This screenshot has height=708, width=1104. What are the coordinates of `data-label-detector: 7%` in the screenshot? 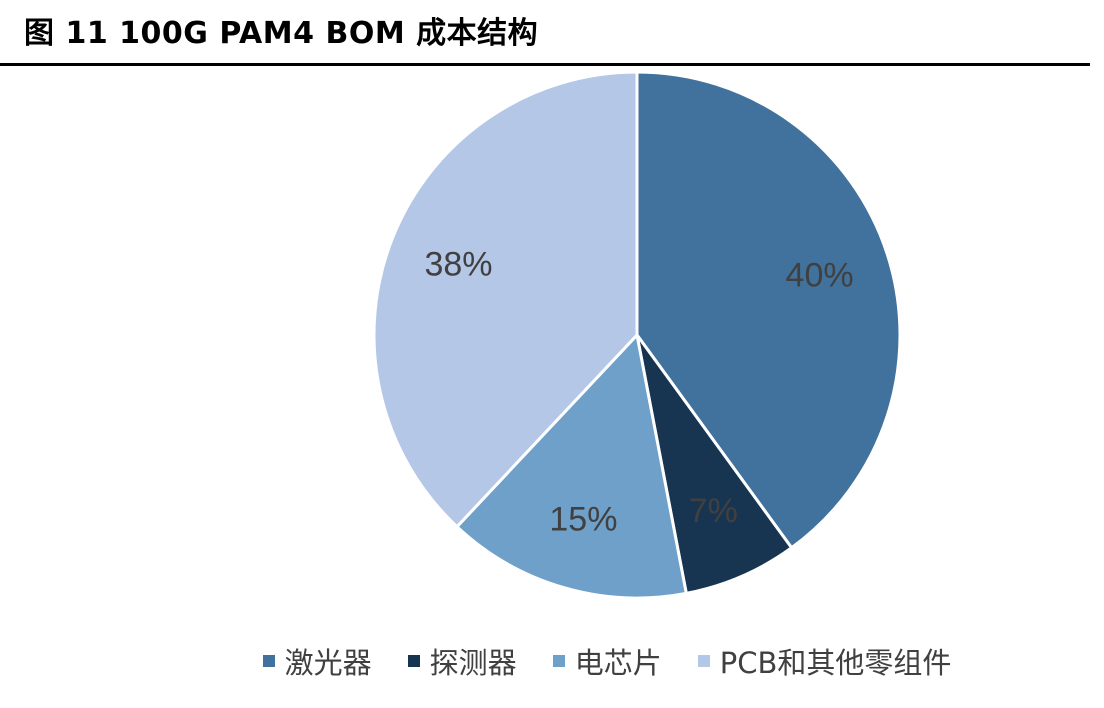 It's located at (713, 511).